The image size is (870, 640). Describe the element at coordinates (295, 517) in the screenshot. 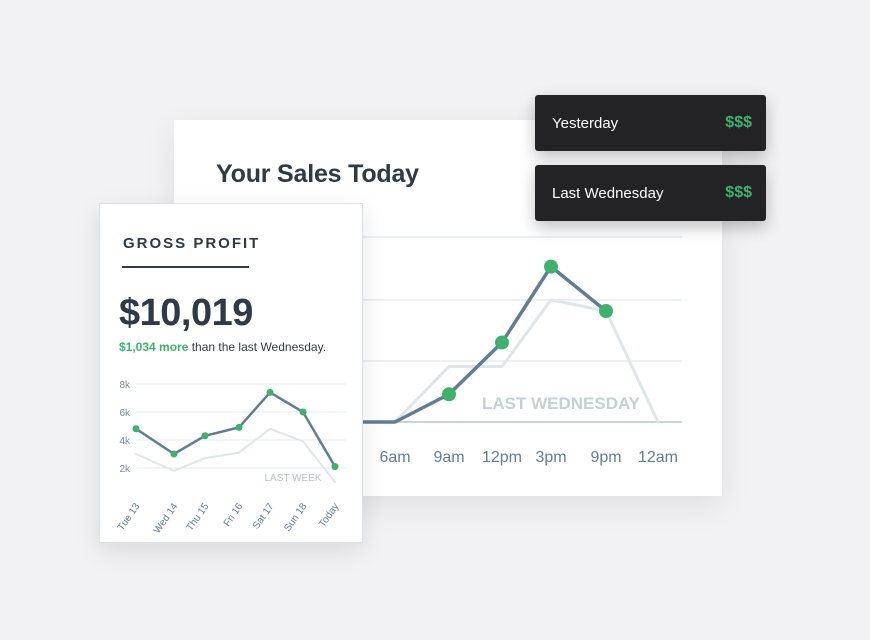

I see `x-tick-label: Sun 18` at that location.